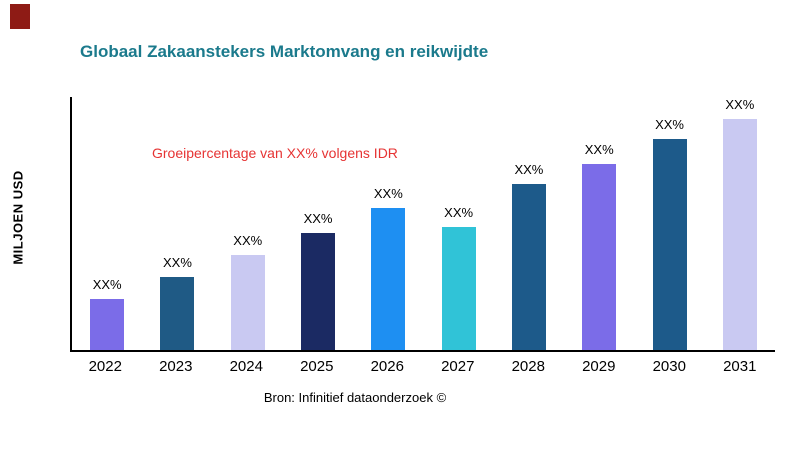  What do you see at coordinates (176, 366) in the screenshot?
I see `x-tick-label: 2023` at bounding box center [176, 366].